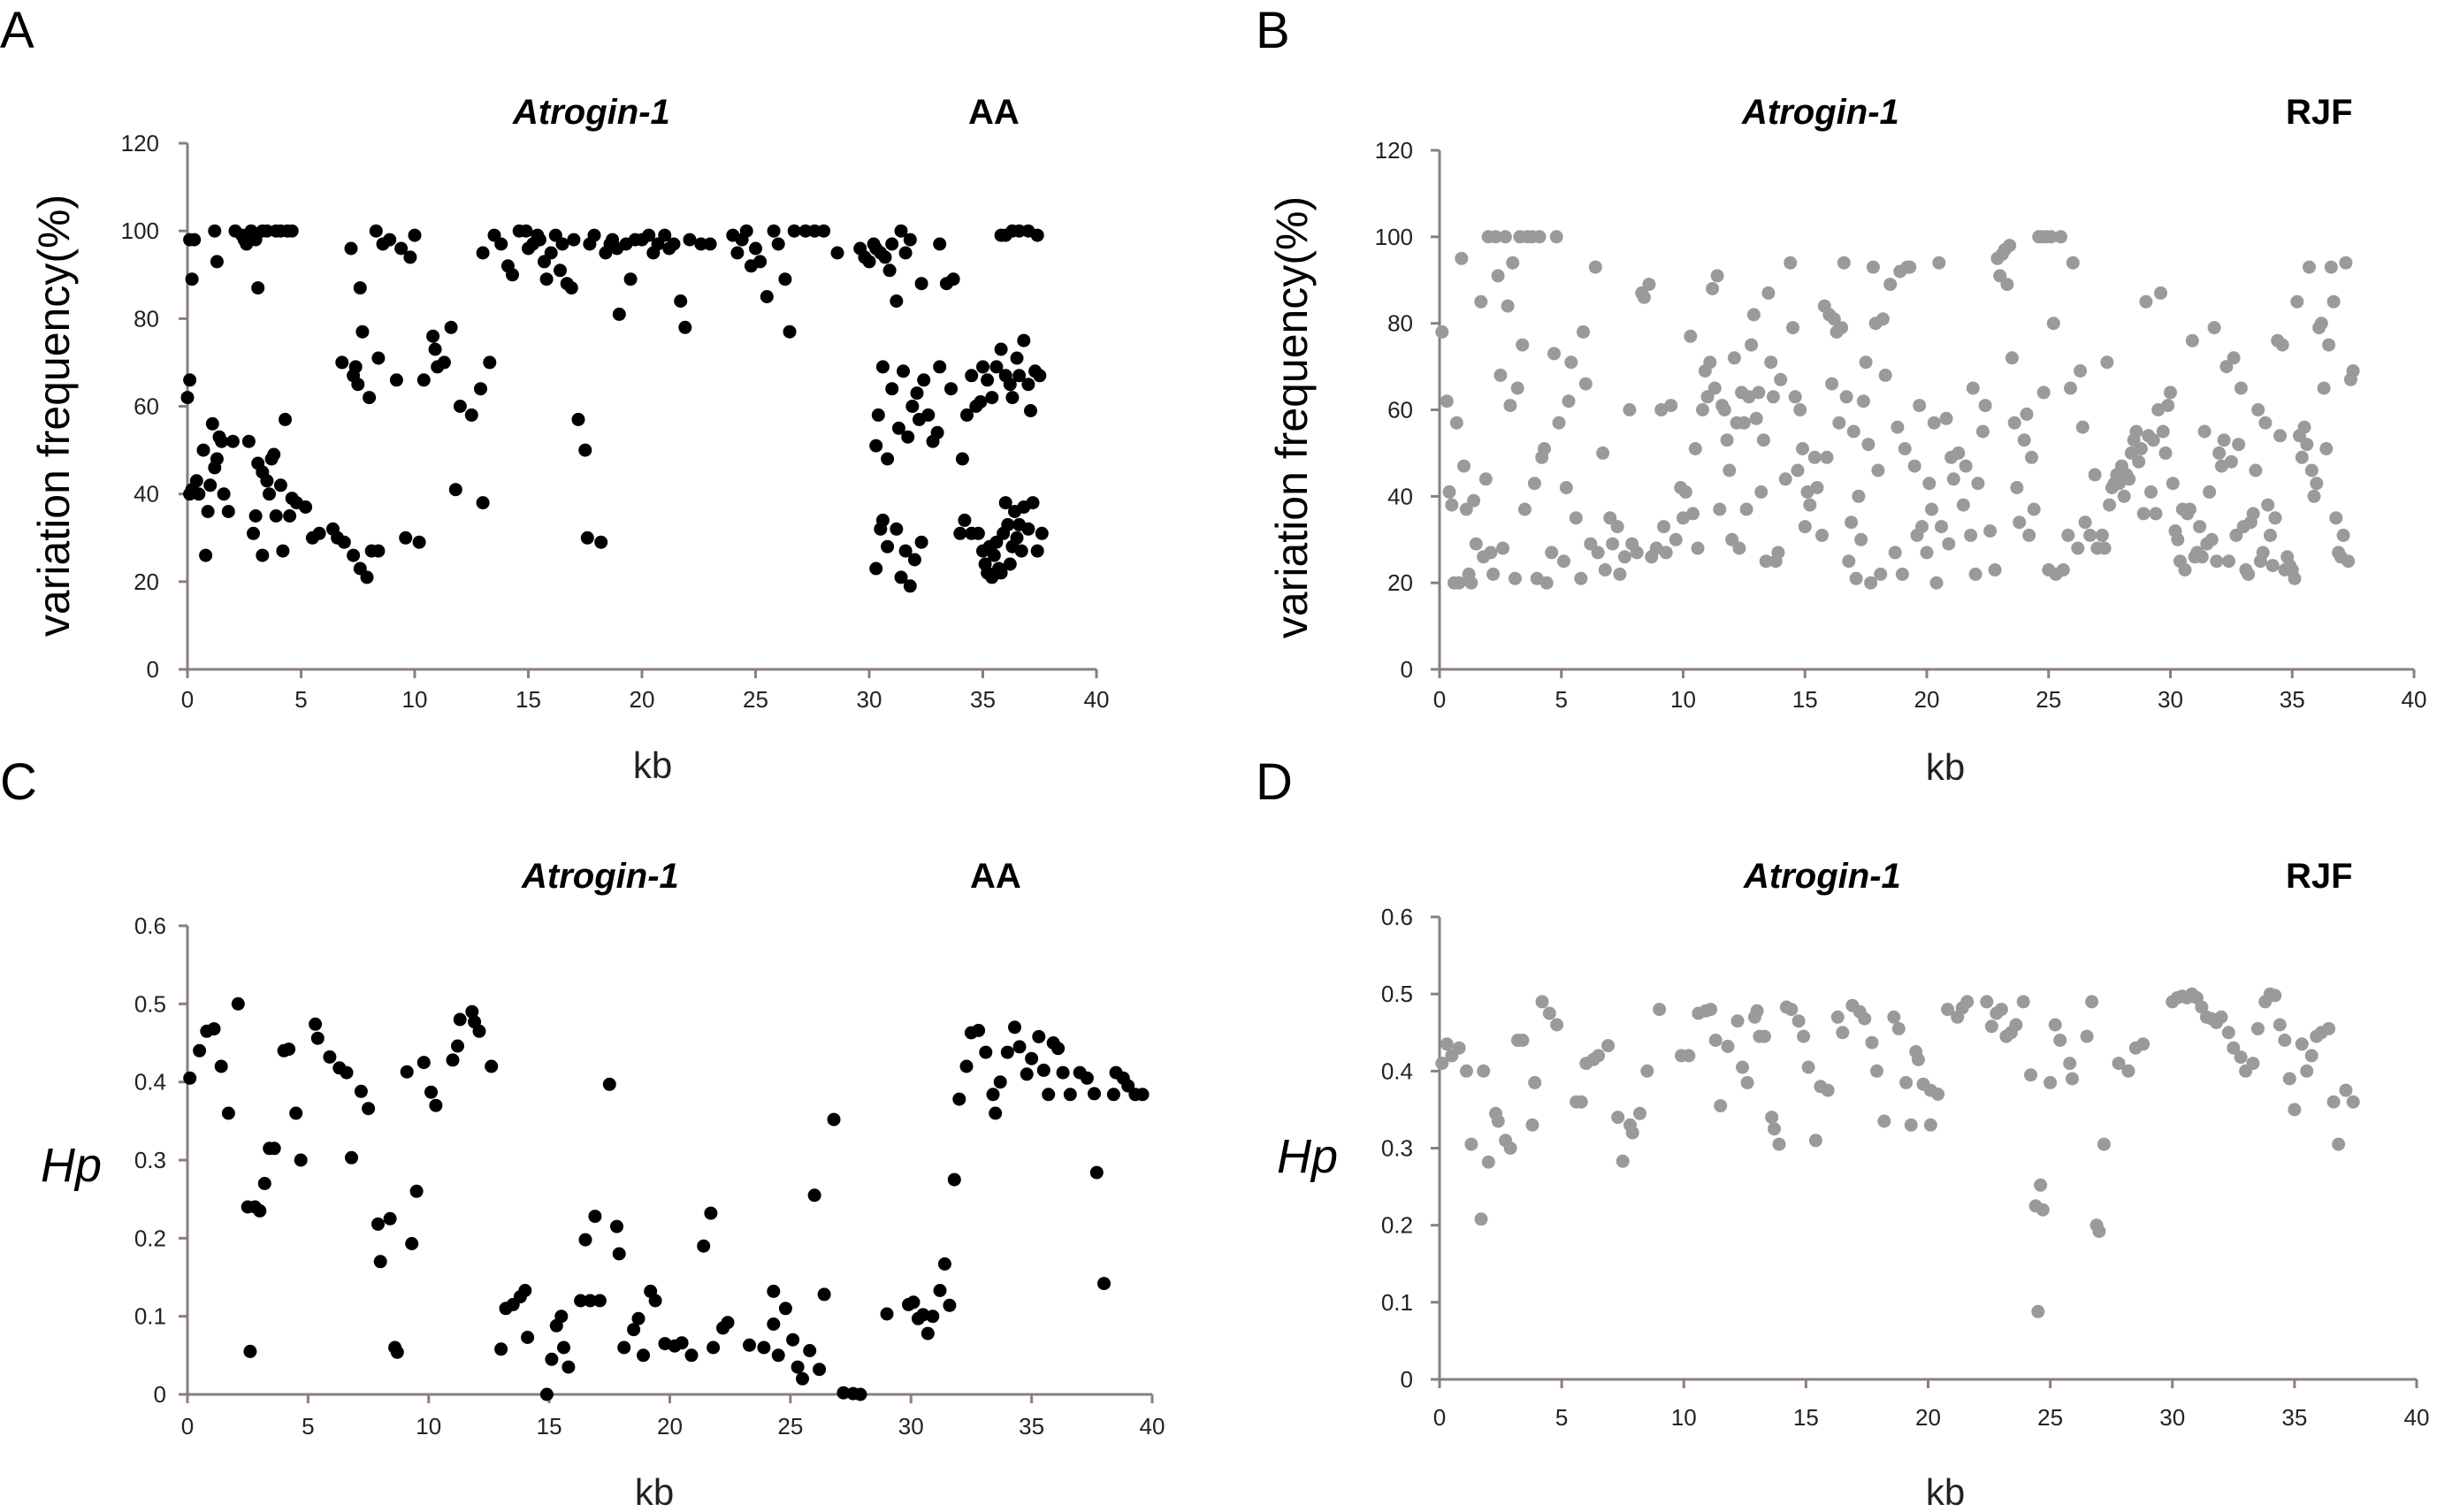 The width and height of the screenshot is (2437, 1512). What do you see at coordinates (528, 699) in the screenshot?
I see `x-tick-label: 15` at bounding box center [528, 699].